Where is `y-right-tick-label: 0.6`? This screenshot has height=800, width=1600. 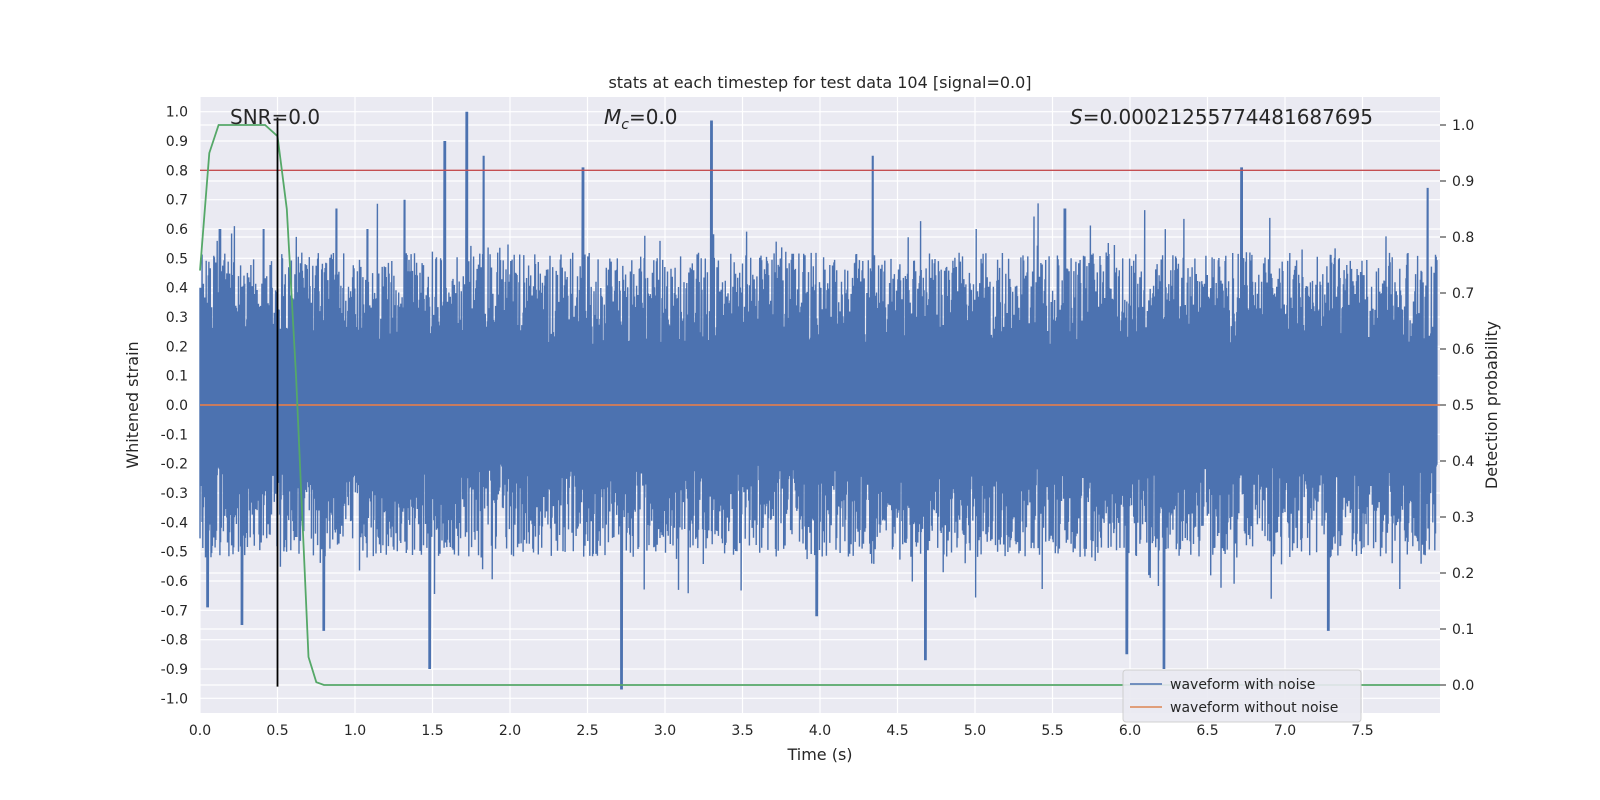 y-right-tick-label: 0.6 is located at coordinates (1463, 350).